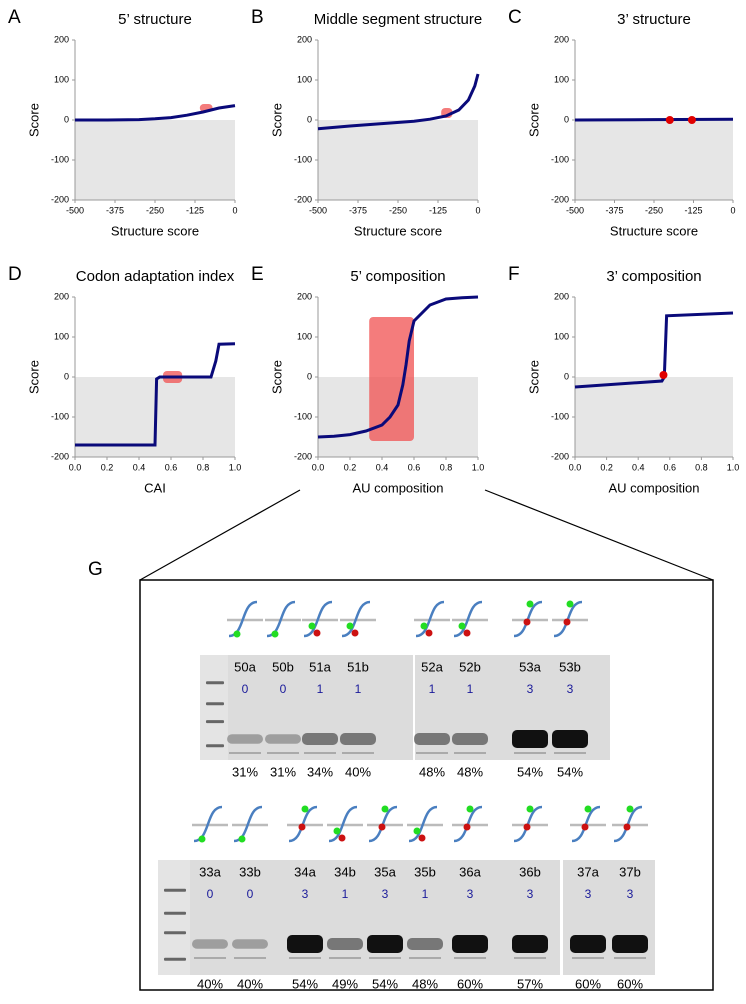 Image resolution: width=746 pixels, height=1004 pixels. Describe the element at coordinates (425, 871) in the screenshot. I see `lane-label: 35b` at that location.